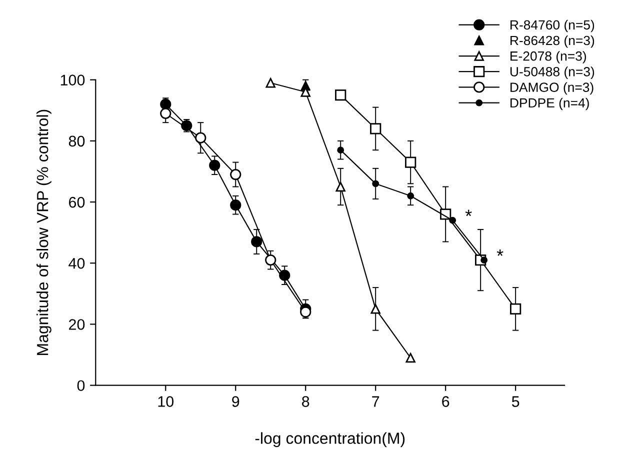 This screenshot has width=617, height=456. I want to click on x-tick-label: 8, so click(306, 401).